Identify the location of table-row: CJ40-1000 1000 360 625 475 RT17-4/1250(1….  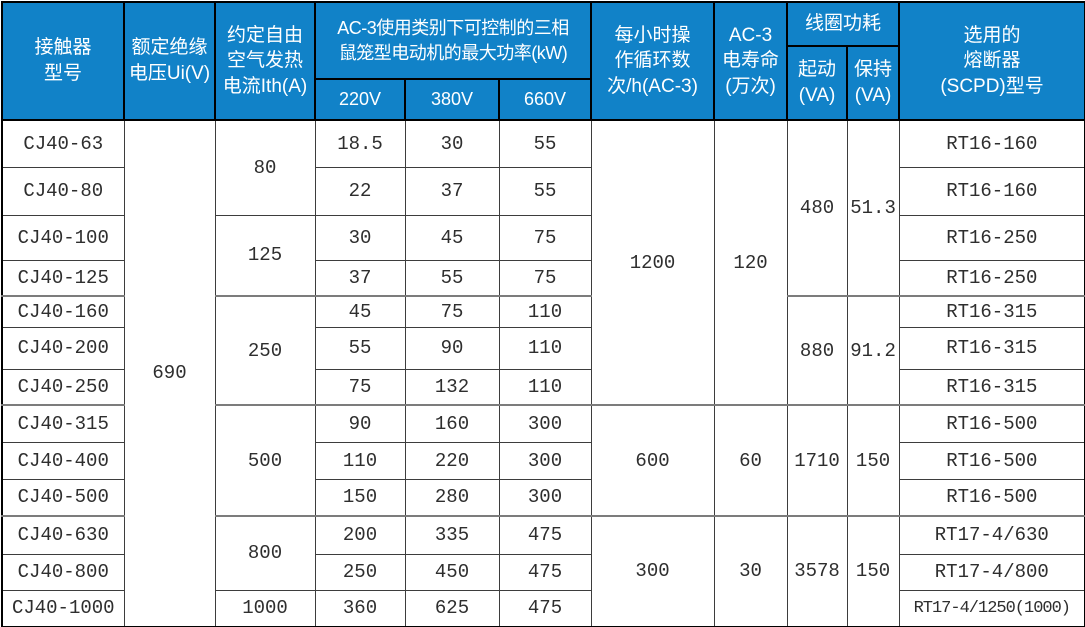
(543, 608).